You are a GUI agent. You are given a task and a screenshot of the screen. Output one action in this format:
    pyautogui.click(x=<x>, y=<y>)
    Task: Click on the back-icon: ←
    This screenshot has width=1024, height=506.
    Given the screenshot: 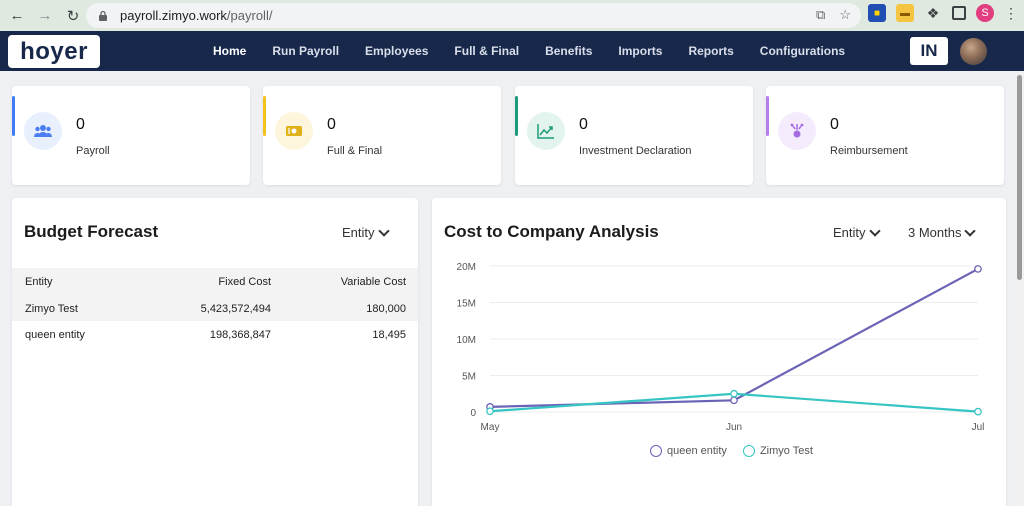 What is the action you would take?
    pyautogui.click(x=17, y=15)
    